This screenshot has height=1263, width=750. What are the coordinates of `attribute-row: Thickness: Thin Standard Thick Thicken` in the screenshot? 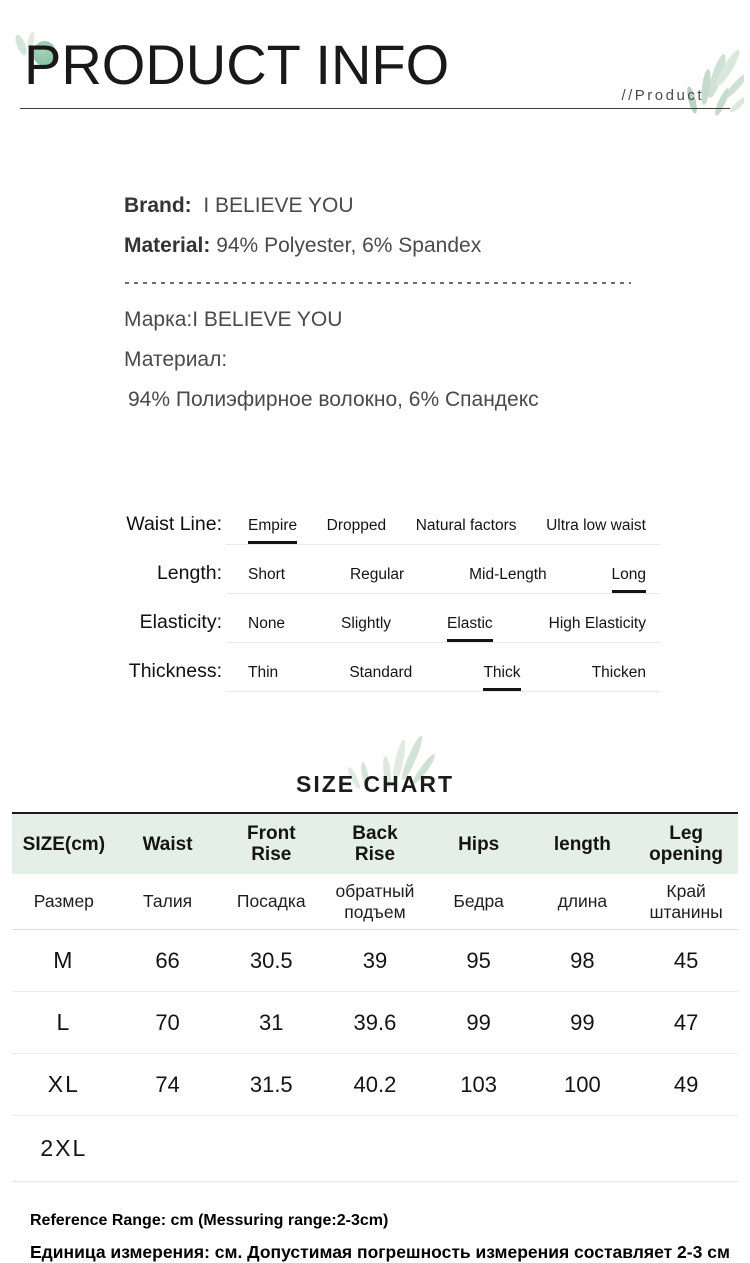 It's located at (405, 676).